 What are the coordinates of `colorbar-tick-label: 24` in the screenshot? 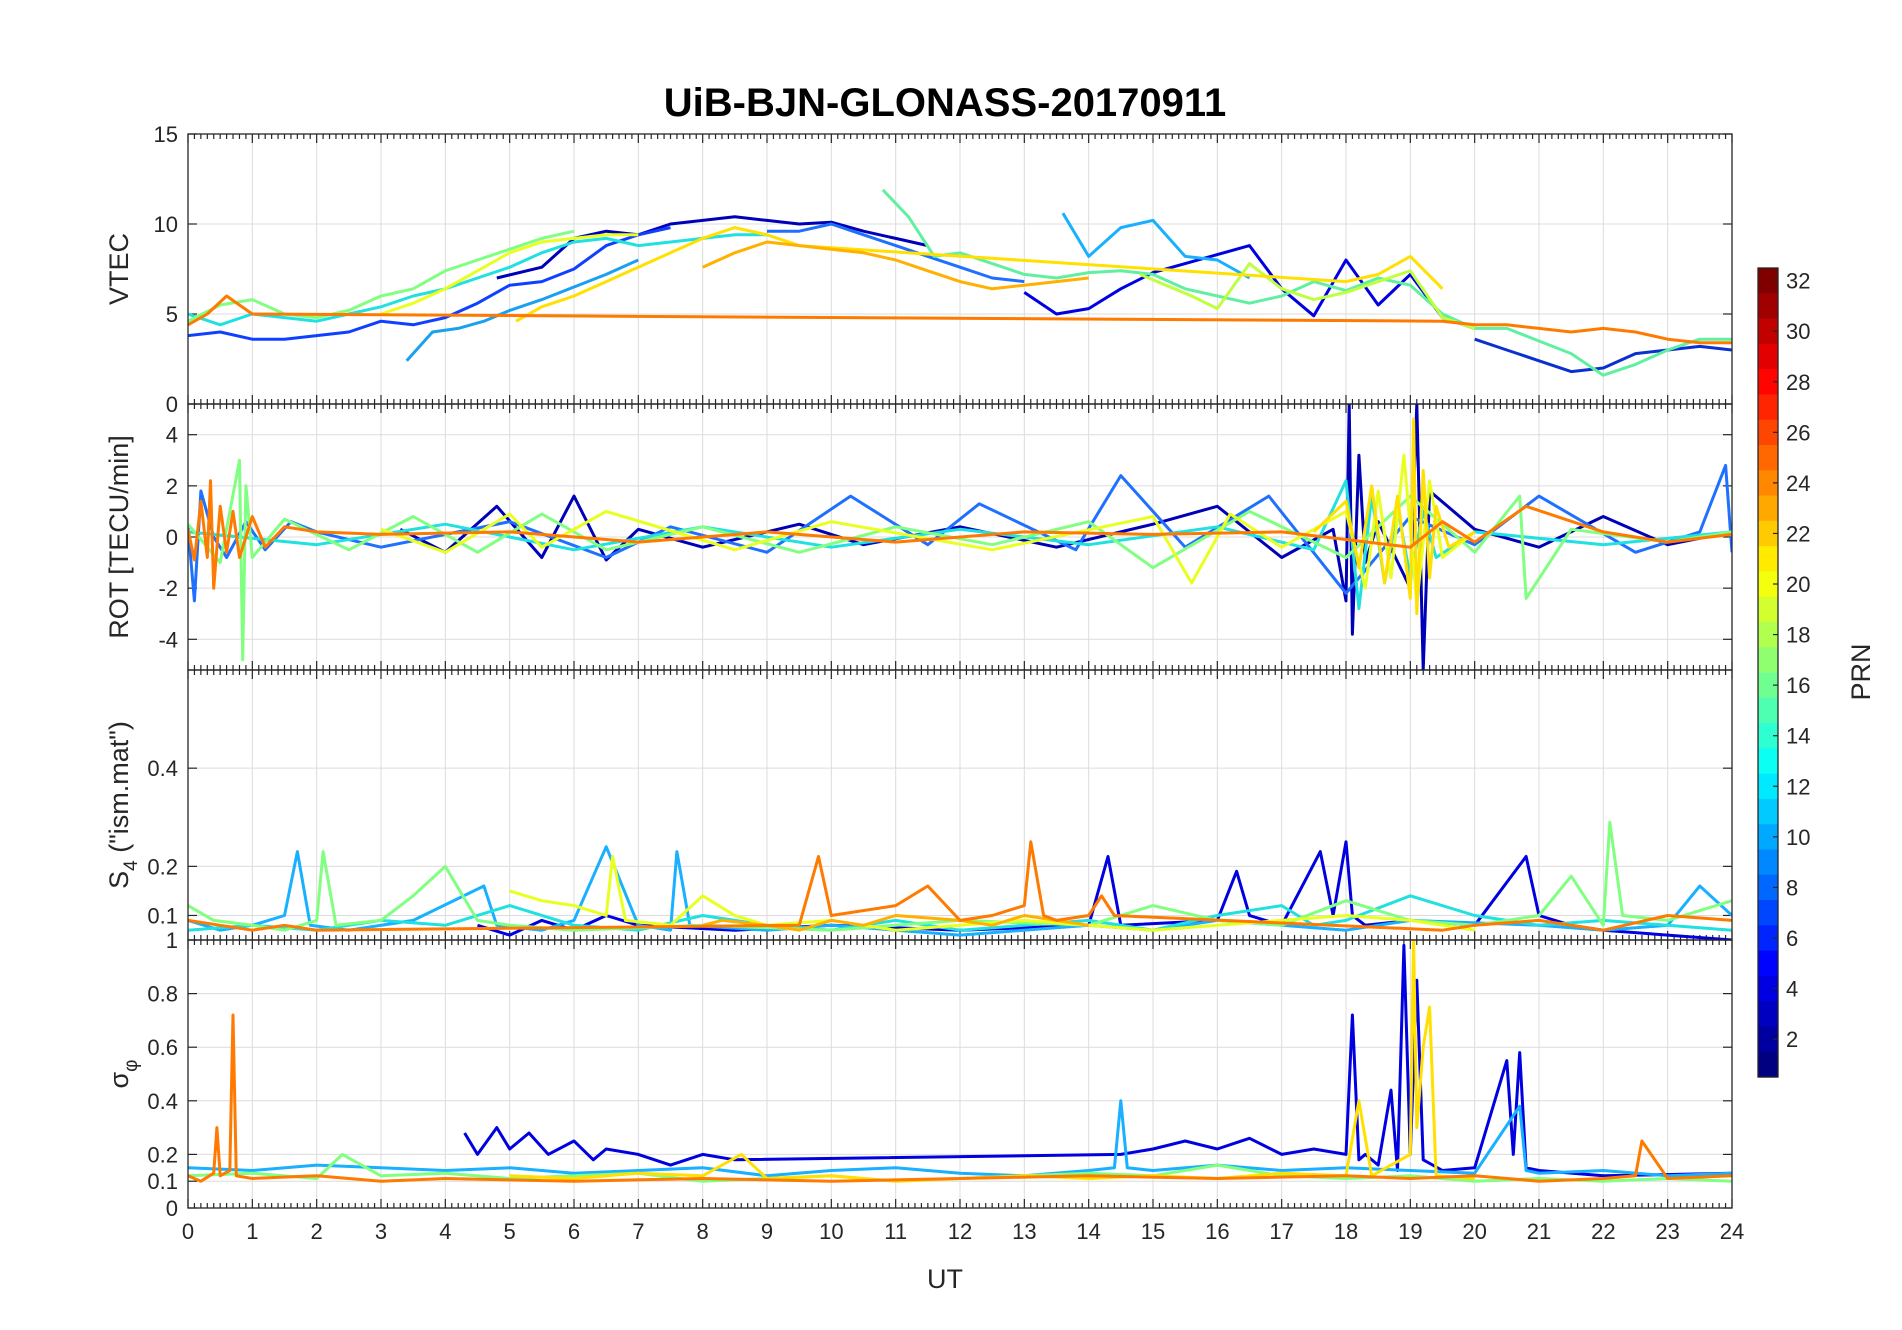 It's located at (1798, 483).